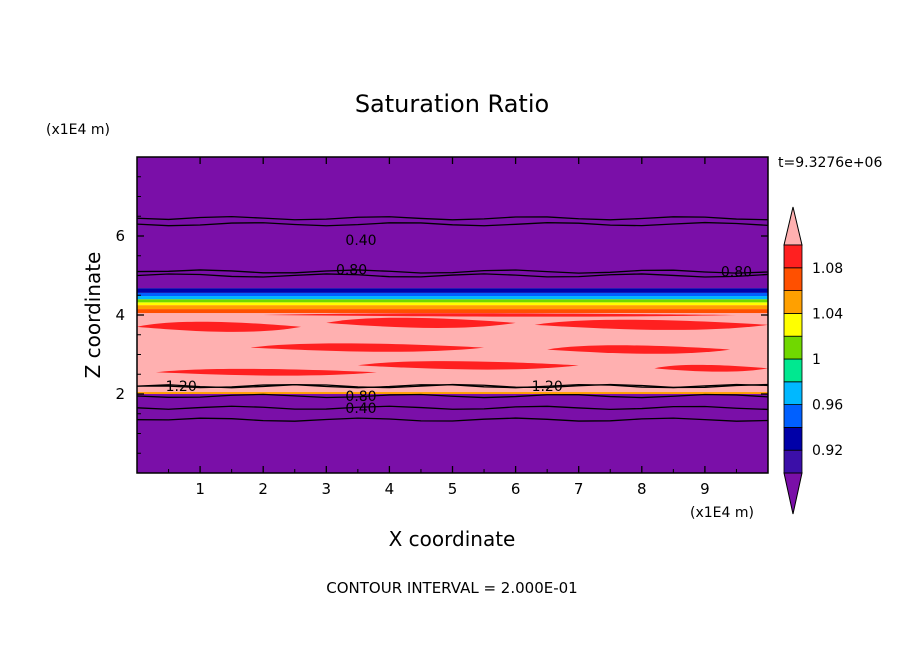  What do you see at coordinates (390, 489) in the screenshot?
I see `x-tick-label-4: 4` at bounding box center [390, 489].